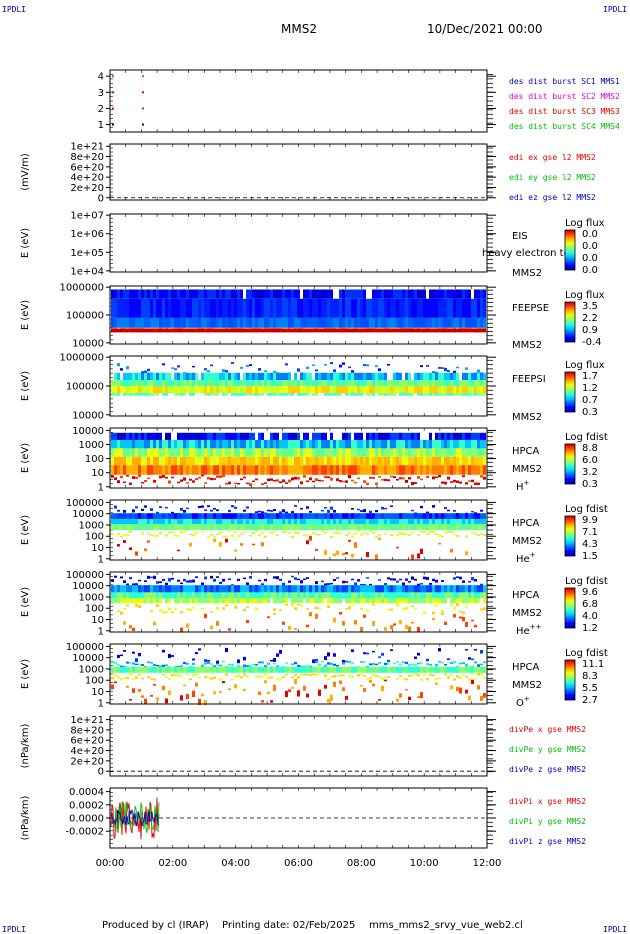  I want to click on colorbar-title: Log fdist, so click(586, 653).